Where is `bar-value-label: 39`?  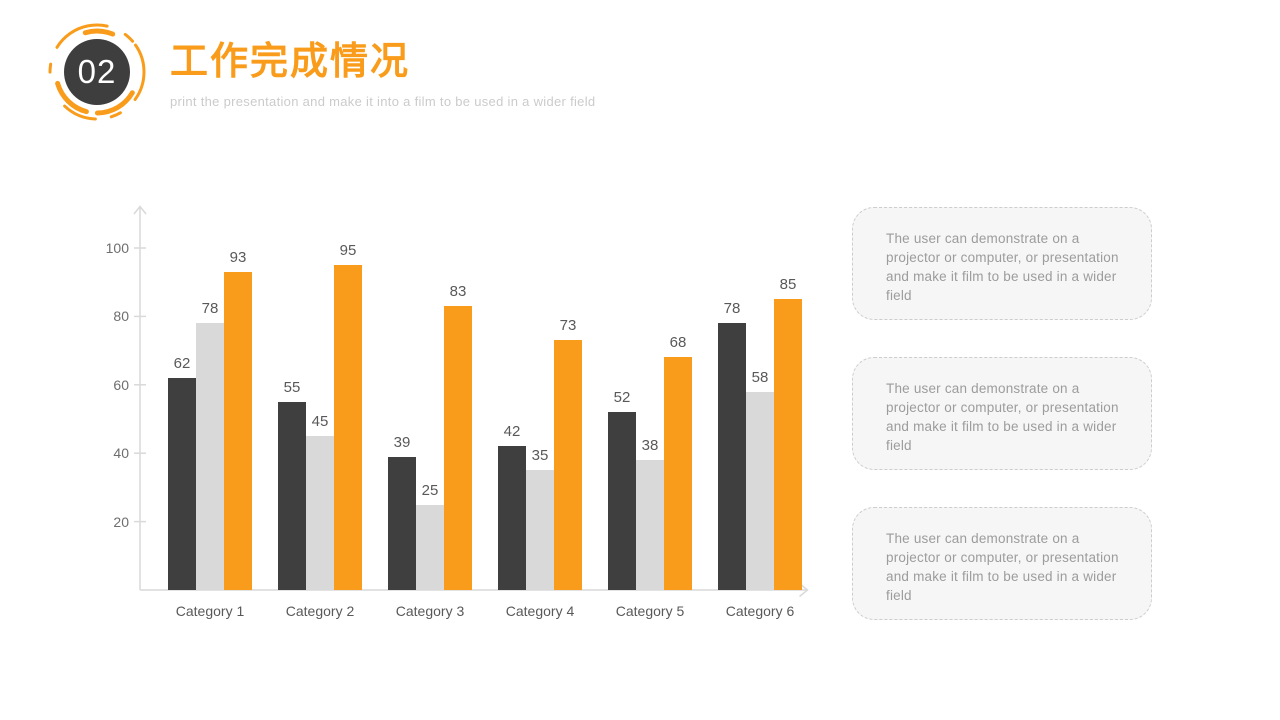
bar-value-label: 39 is located at coordinates (402, 442).